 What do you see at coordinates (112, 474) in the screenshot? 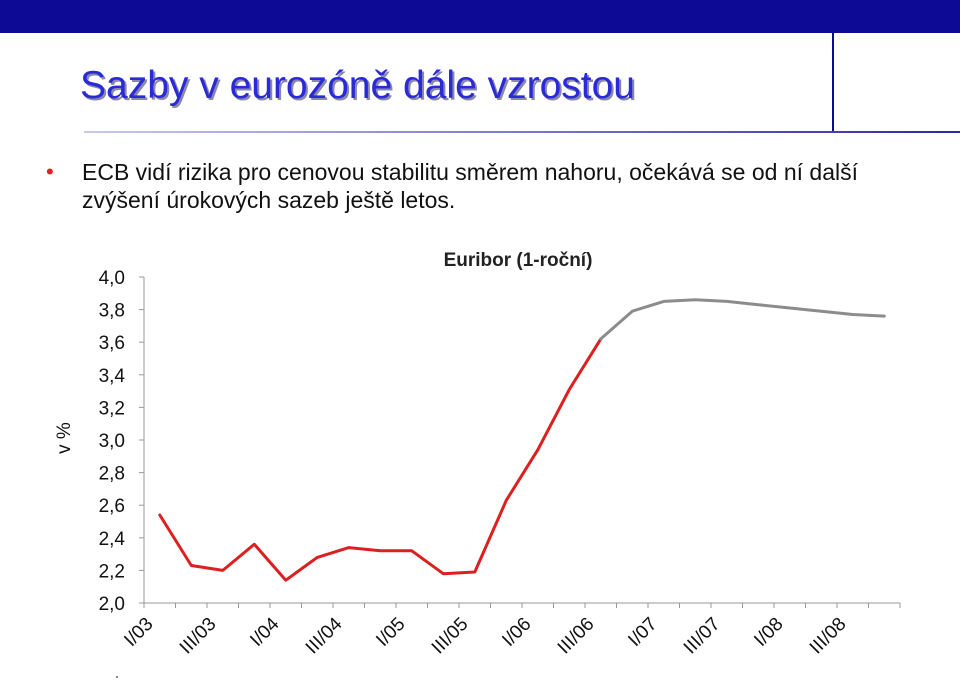
I see `y-tick-label: 2,8` at bounding box center [112, 474].